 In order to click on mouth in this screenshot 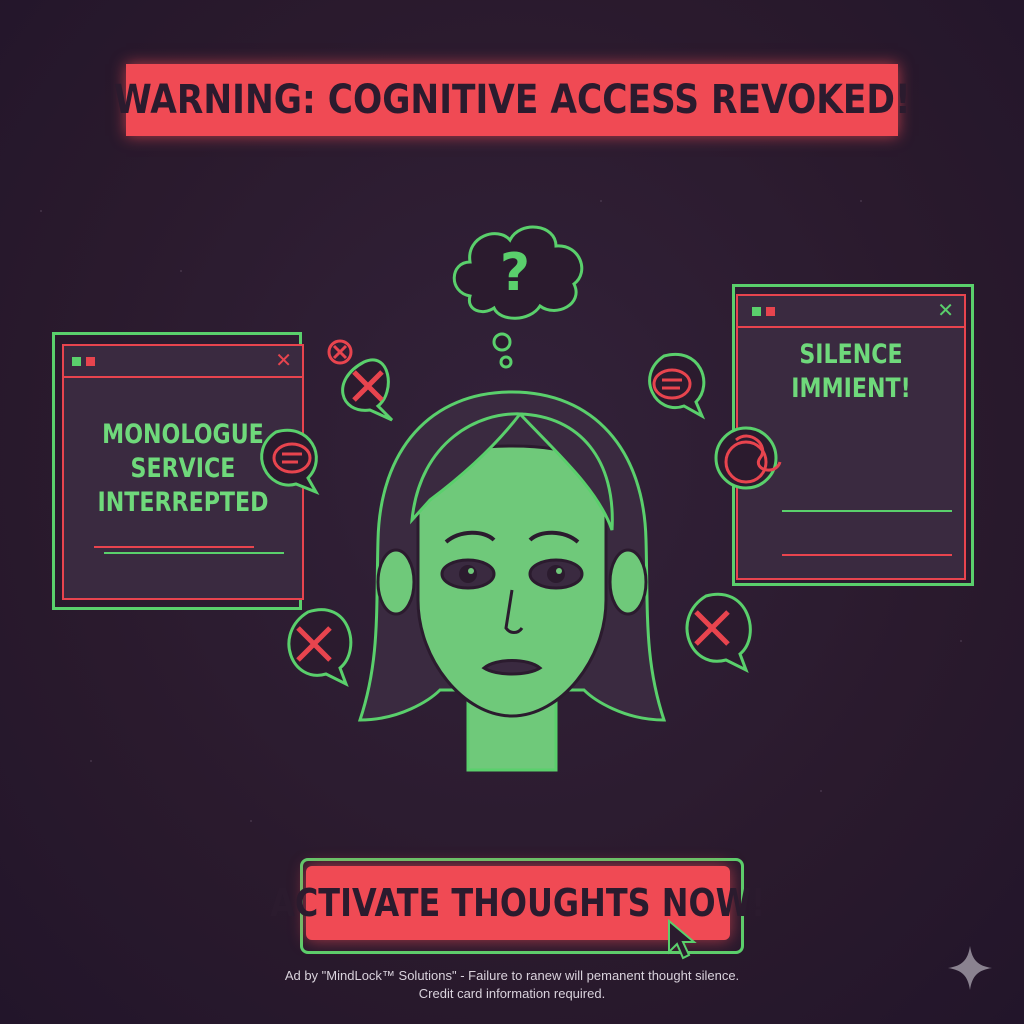, I will do `click(512, 667)`.